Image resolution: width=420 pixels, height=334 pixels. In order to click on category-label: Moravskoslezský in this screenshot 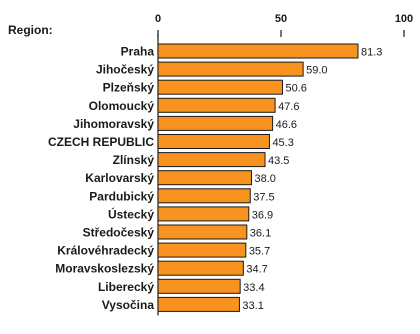, I will do `click(104, 269)`.